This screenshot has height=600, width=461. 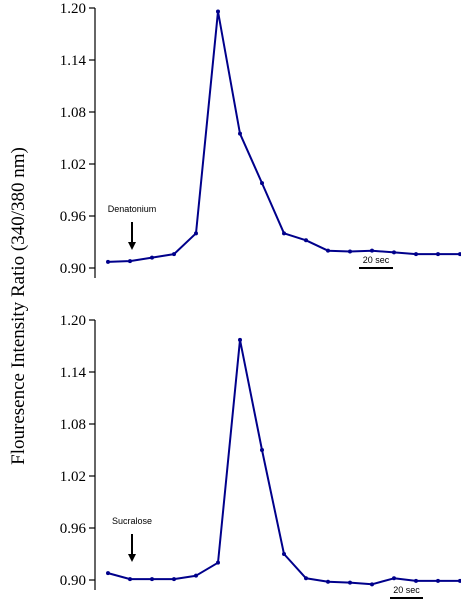 What do you see at coordinates (132, 521) in the screenshot?
I see `stimulus-label: Sucralose` at bounding box center [132, 521].